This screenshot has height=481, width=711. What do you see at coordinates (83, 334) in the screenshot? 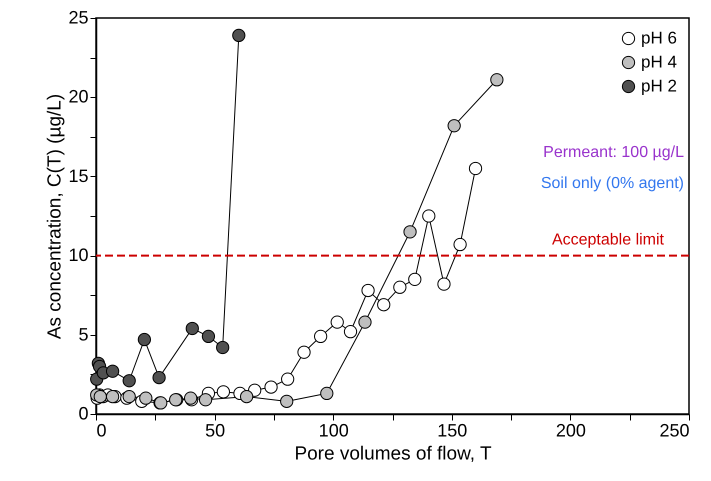
I see `y-tick-label: 5` at bounding box center [83, 334].